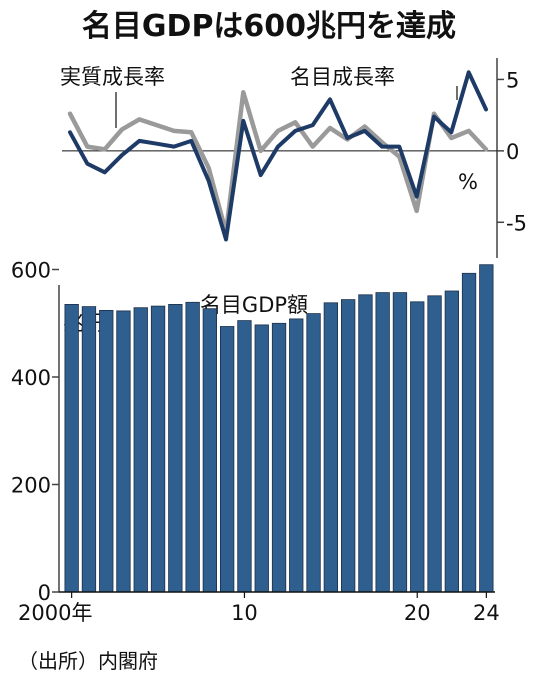 The width and height of the screenshot is (539, 689). What do you see at coordinates (512, 80) in the screenshot?
I see `line-y-tick-label-5: 5` at bounding box center [512, 80].